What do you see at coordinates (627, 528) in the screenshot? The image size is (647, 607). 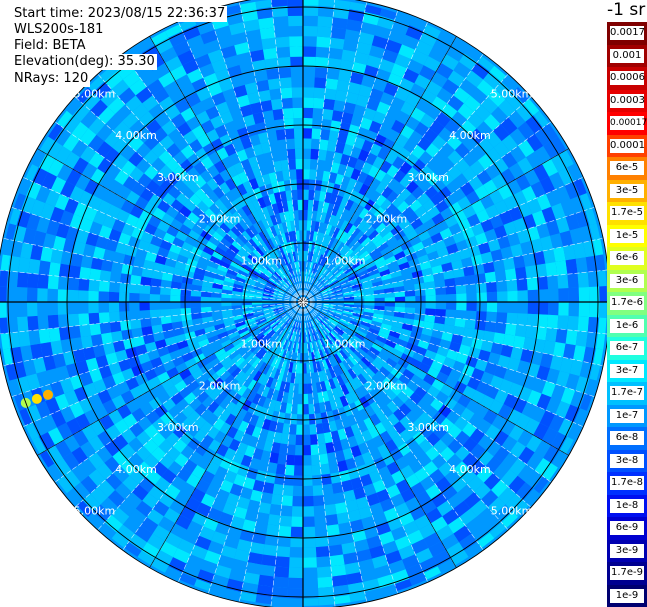 I see `colorbar-swatch: 6e-9` at bounding box center [627, 528].